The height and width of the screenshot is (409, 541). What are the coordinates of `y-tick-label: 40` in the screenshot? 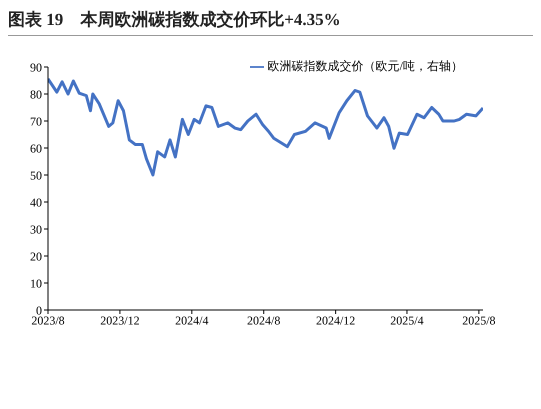 It's located at (36, 202).